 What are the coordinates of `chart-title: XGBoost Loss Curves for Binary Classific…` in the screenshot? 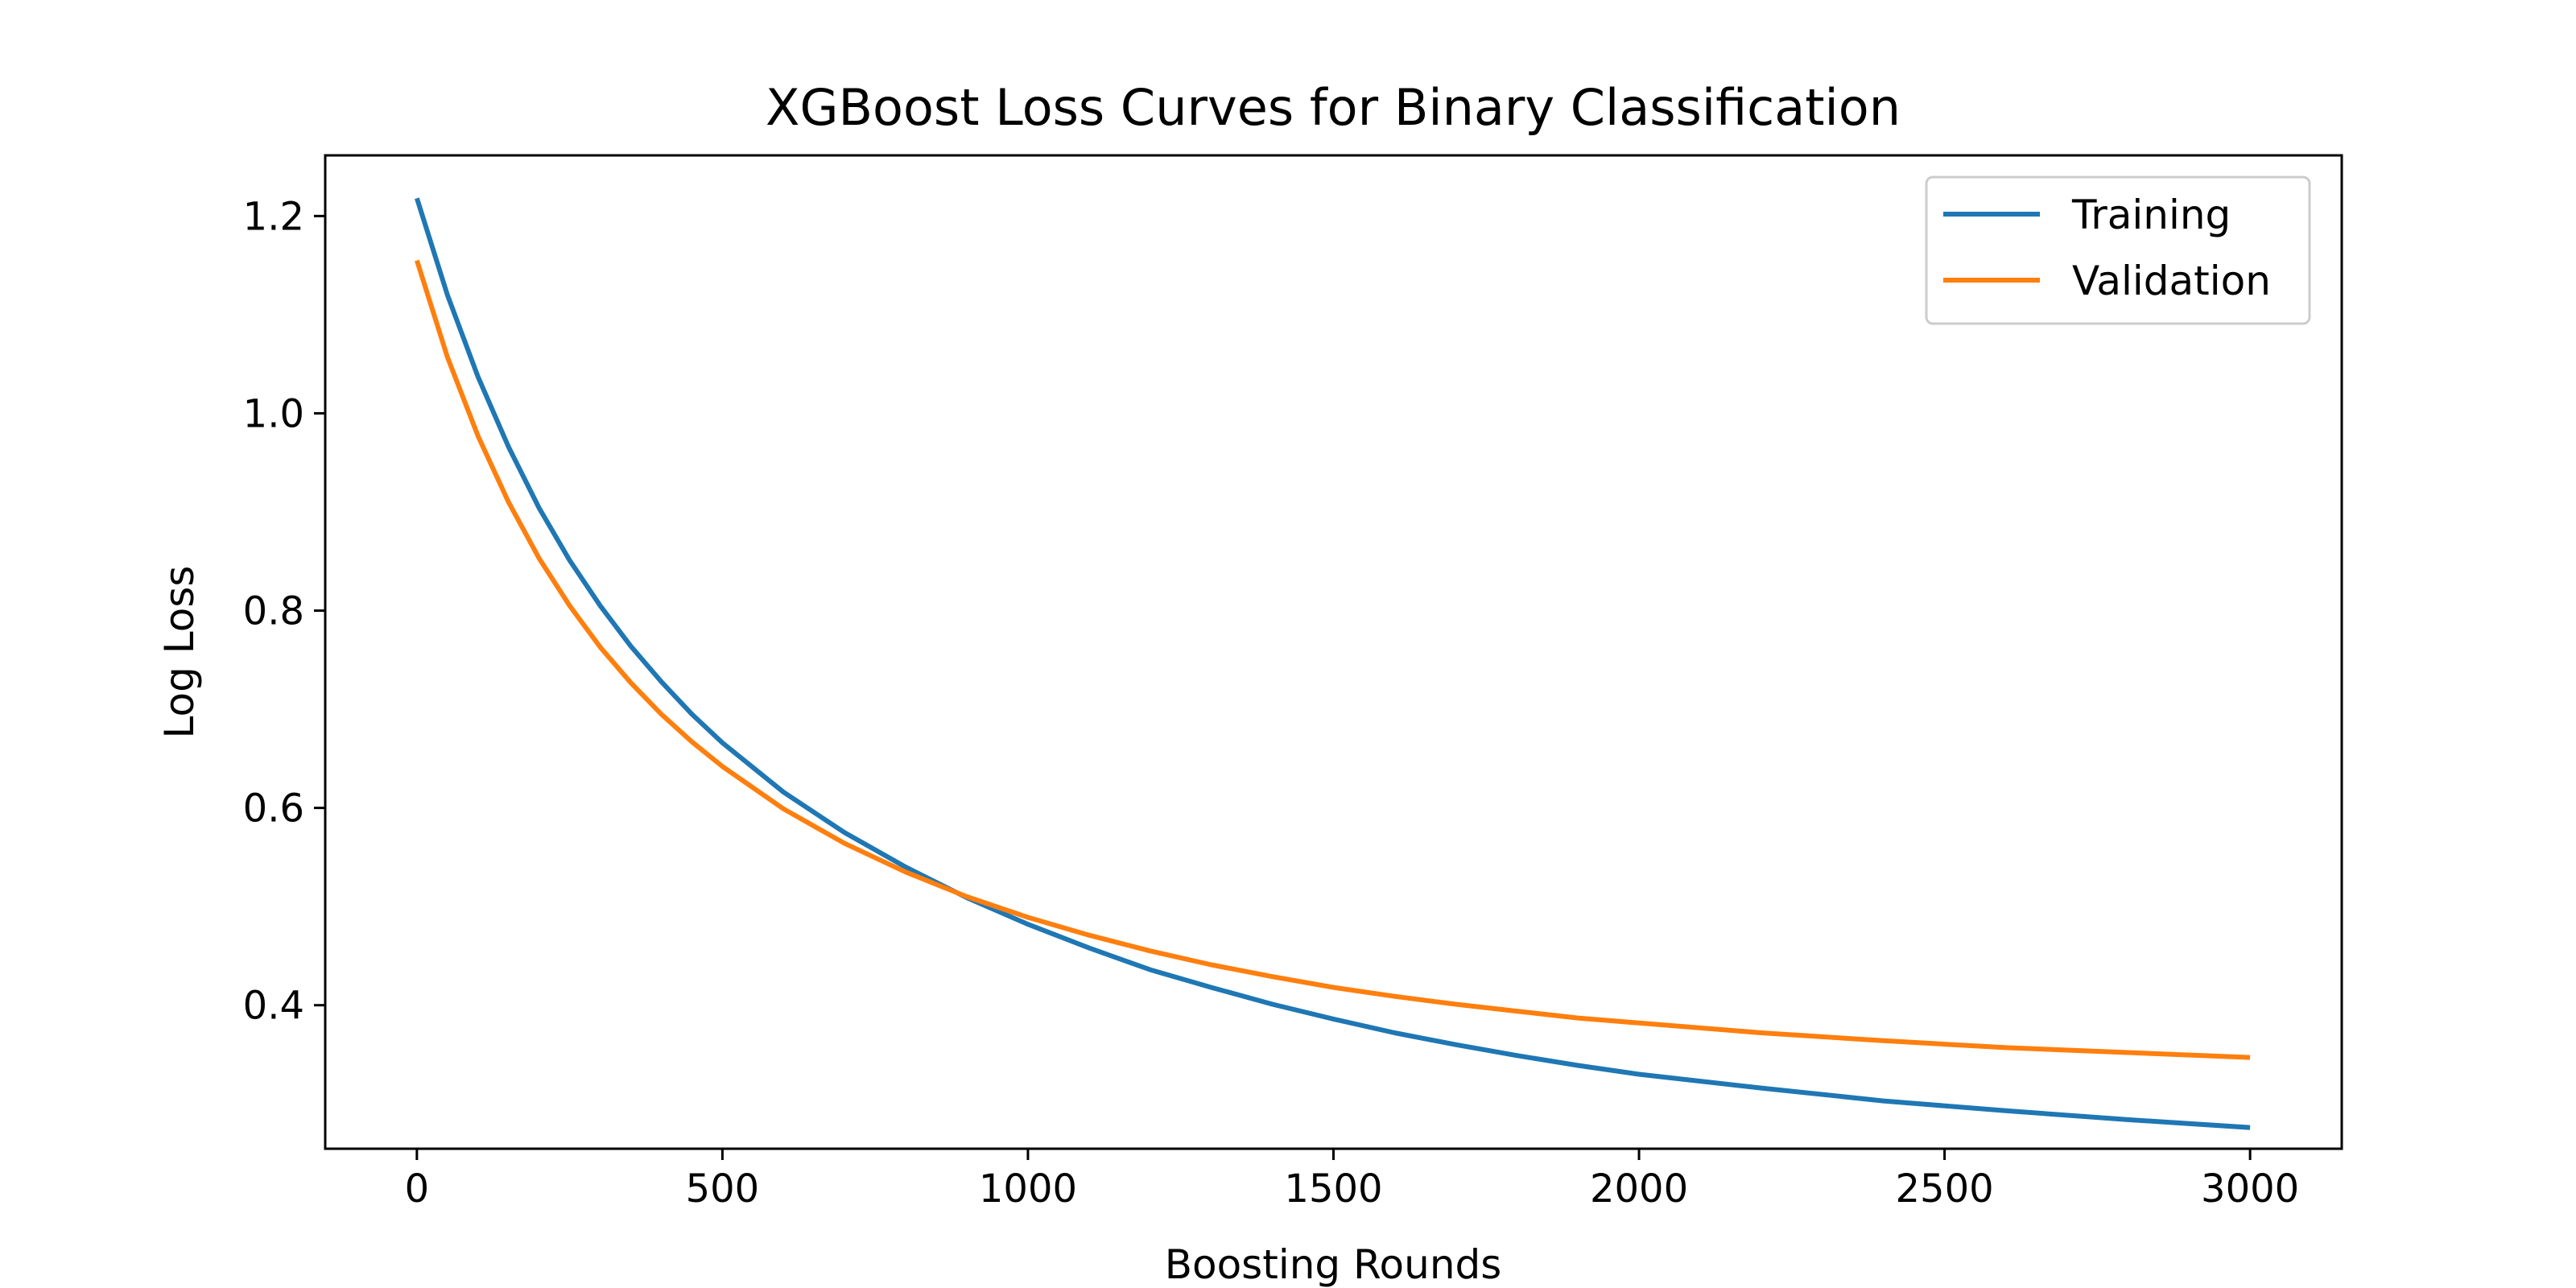 It's located at (1333, 107).